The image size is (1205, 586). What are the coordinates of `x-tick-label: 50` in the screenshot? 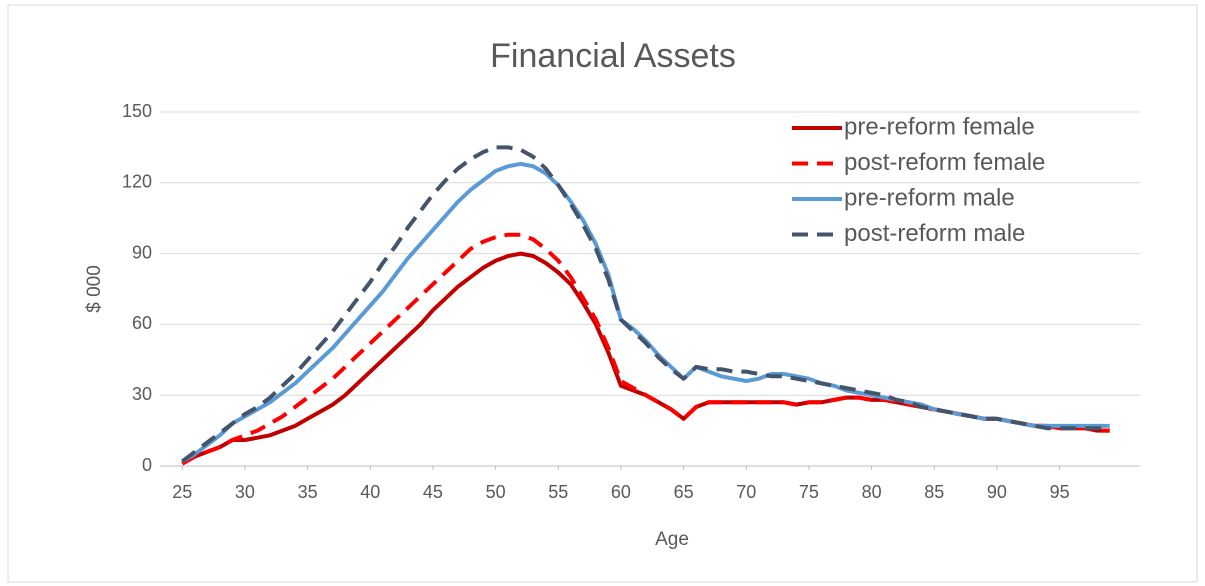 It's located at (496, 492).